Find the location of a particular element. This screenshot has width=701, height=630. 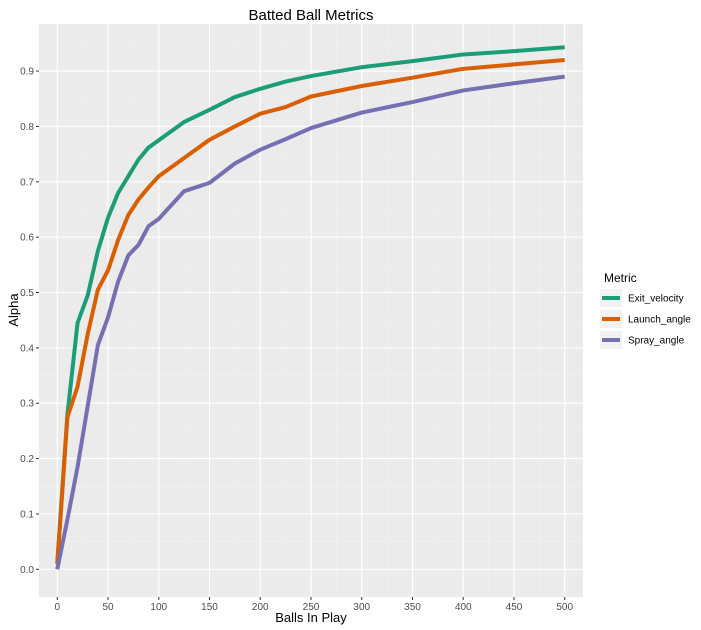

x-tick-label: 0 is located at coordinates (57, 607).